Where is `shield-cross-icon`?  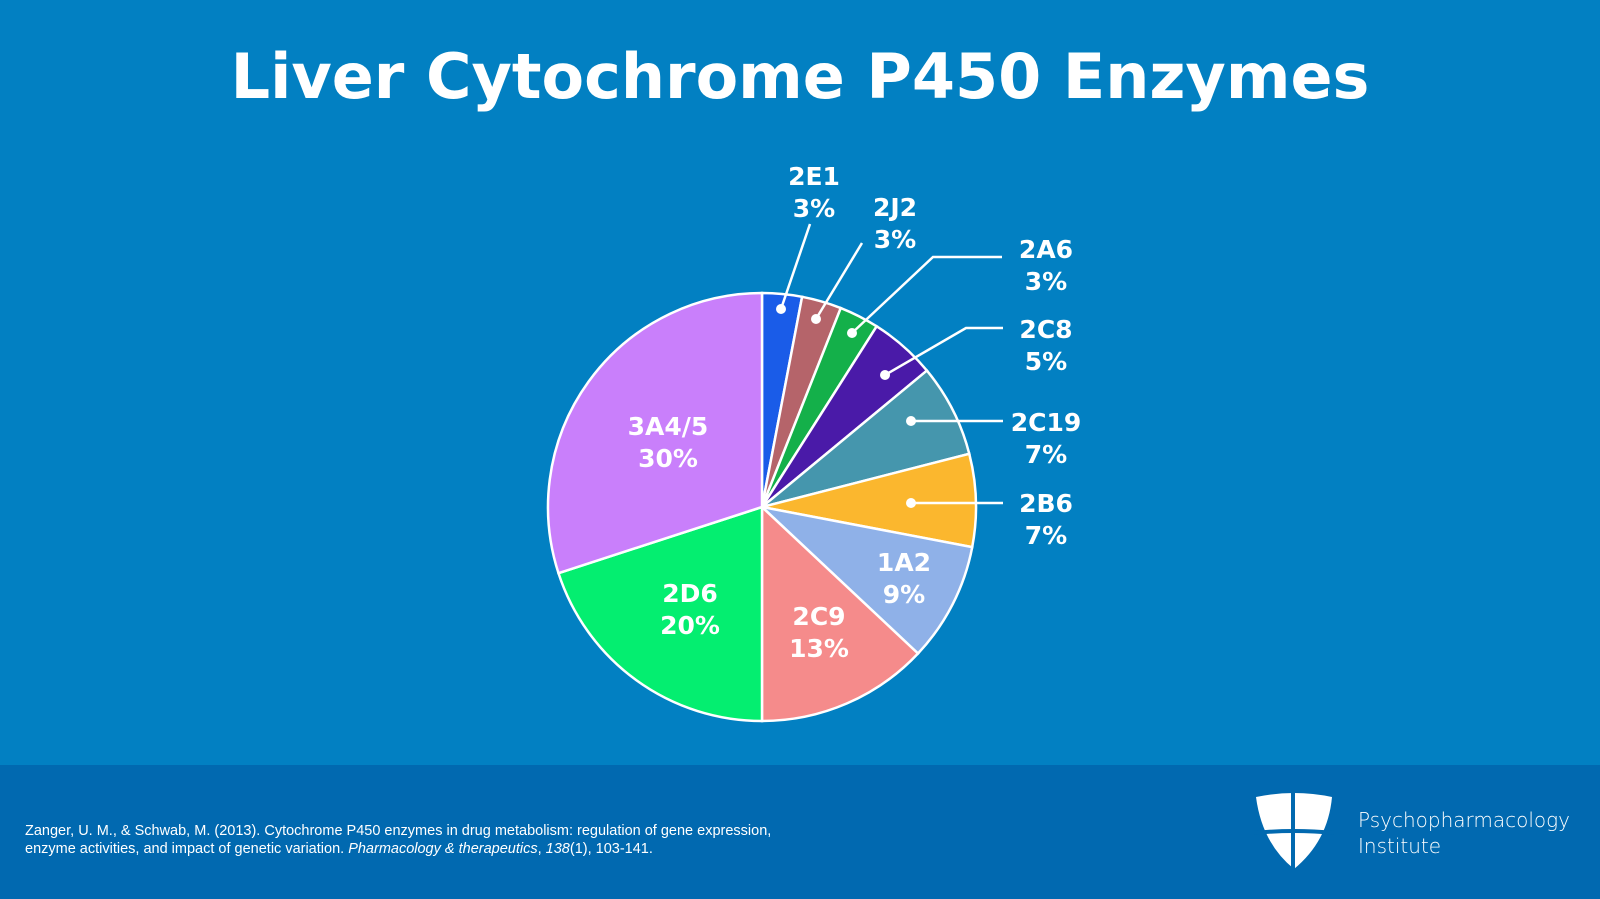 shield-cross-icon is located at coordinates (1294, 832).